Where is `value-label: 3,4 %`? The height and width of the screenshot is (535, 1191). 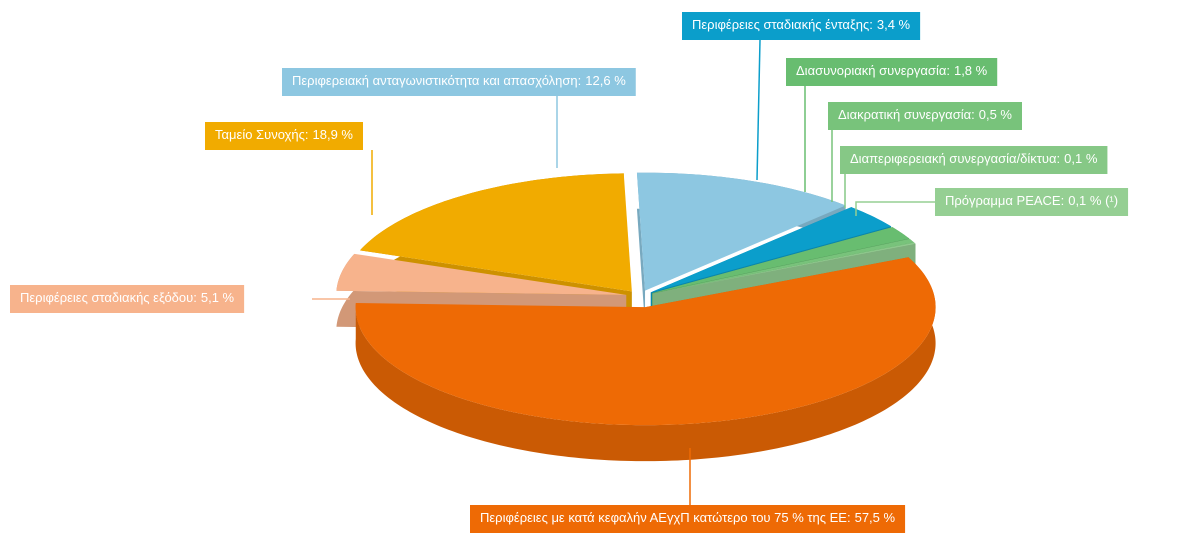
value-label: 3,4 % is located at coordinates (894, 24).